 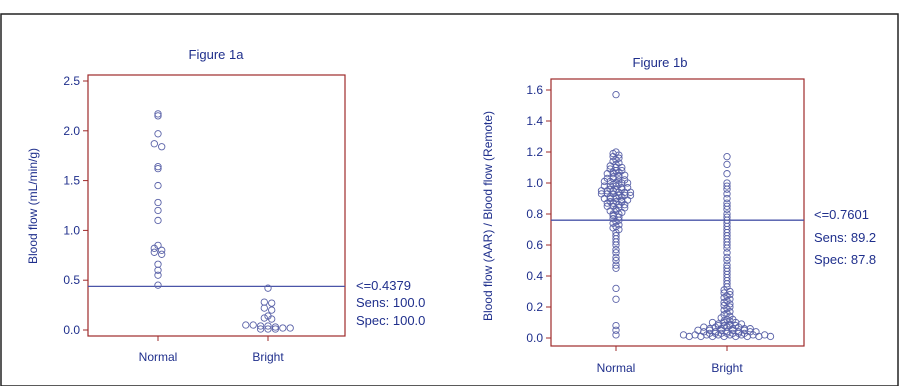 What do you see at coordinates (534, 214) in the screenshot?
I see `y-tick-label: 0.8` at bounding box center [534, 214].